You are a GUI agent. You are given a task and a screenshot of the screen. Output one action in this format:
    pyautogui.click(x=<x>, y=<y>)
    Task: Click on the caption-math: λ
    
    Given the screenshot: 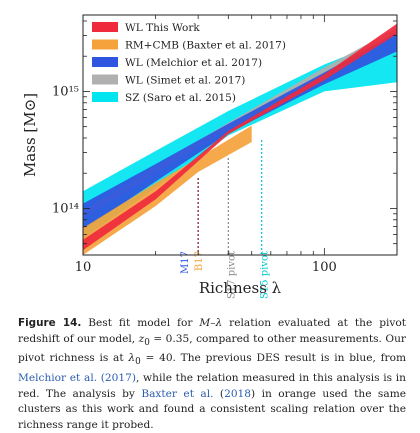 What is the action you would take?
    pyautogui.click(x=132, y=358)
    